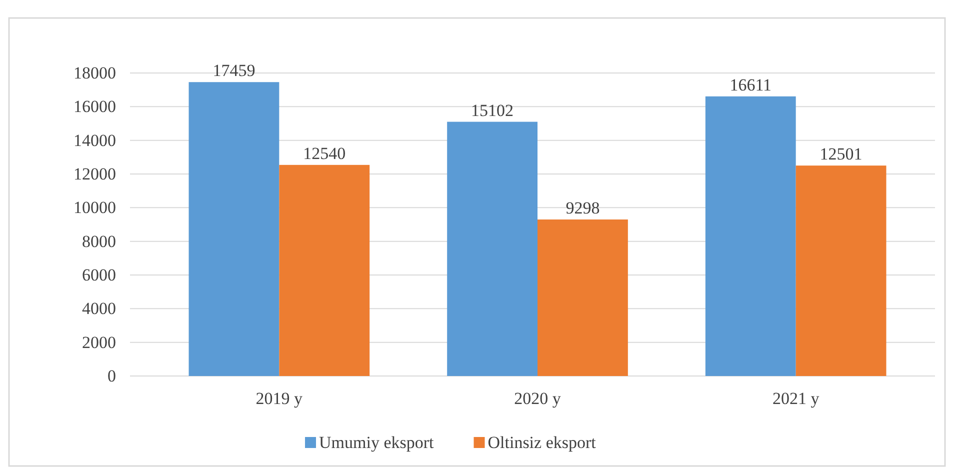 The width and height of the screenshot is (955, 468). Describe the element at coordinates (751, 84) in the screenshot. I see `data-label: 16611` at that location.